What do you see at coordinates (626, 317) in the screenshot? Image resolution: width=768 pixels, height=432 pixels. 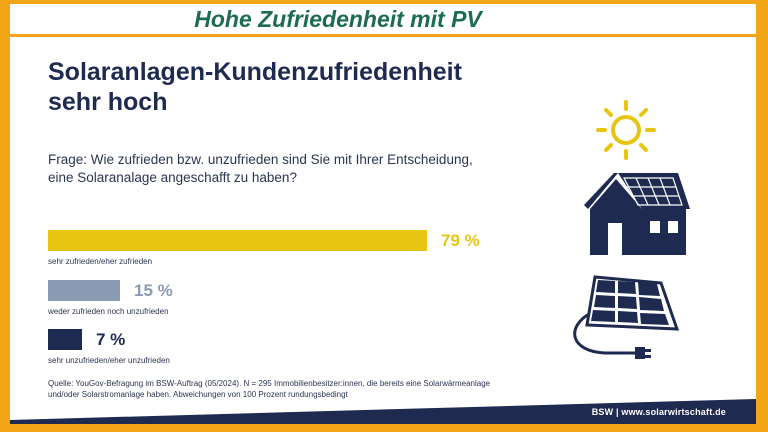 I see `solar-panel-plug-icon` at bounding box center [626, 317].